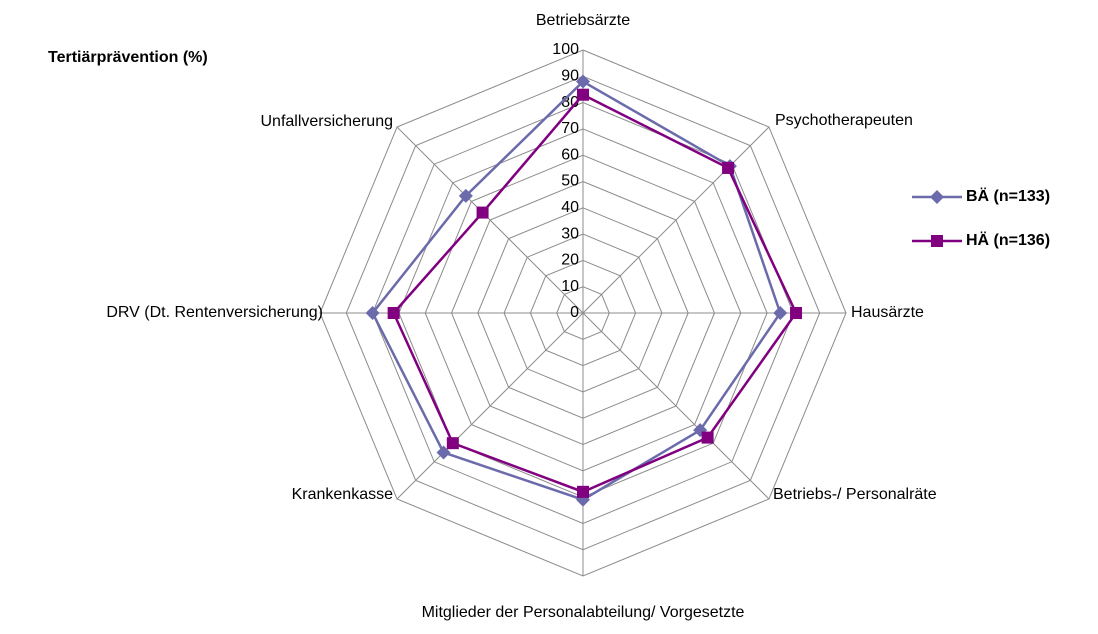  What do you see at coordinates (565, 49) in the screenshot?
I see `r-tick-label: 100` at bounding box center [565, 49].